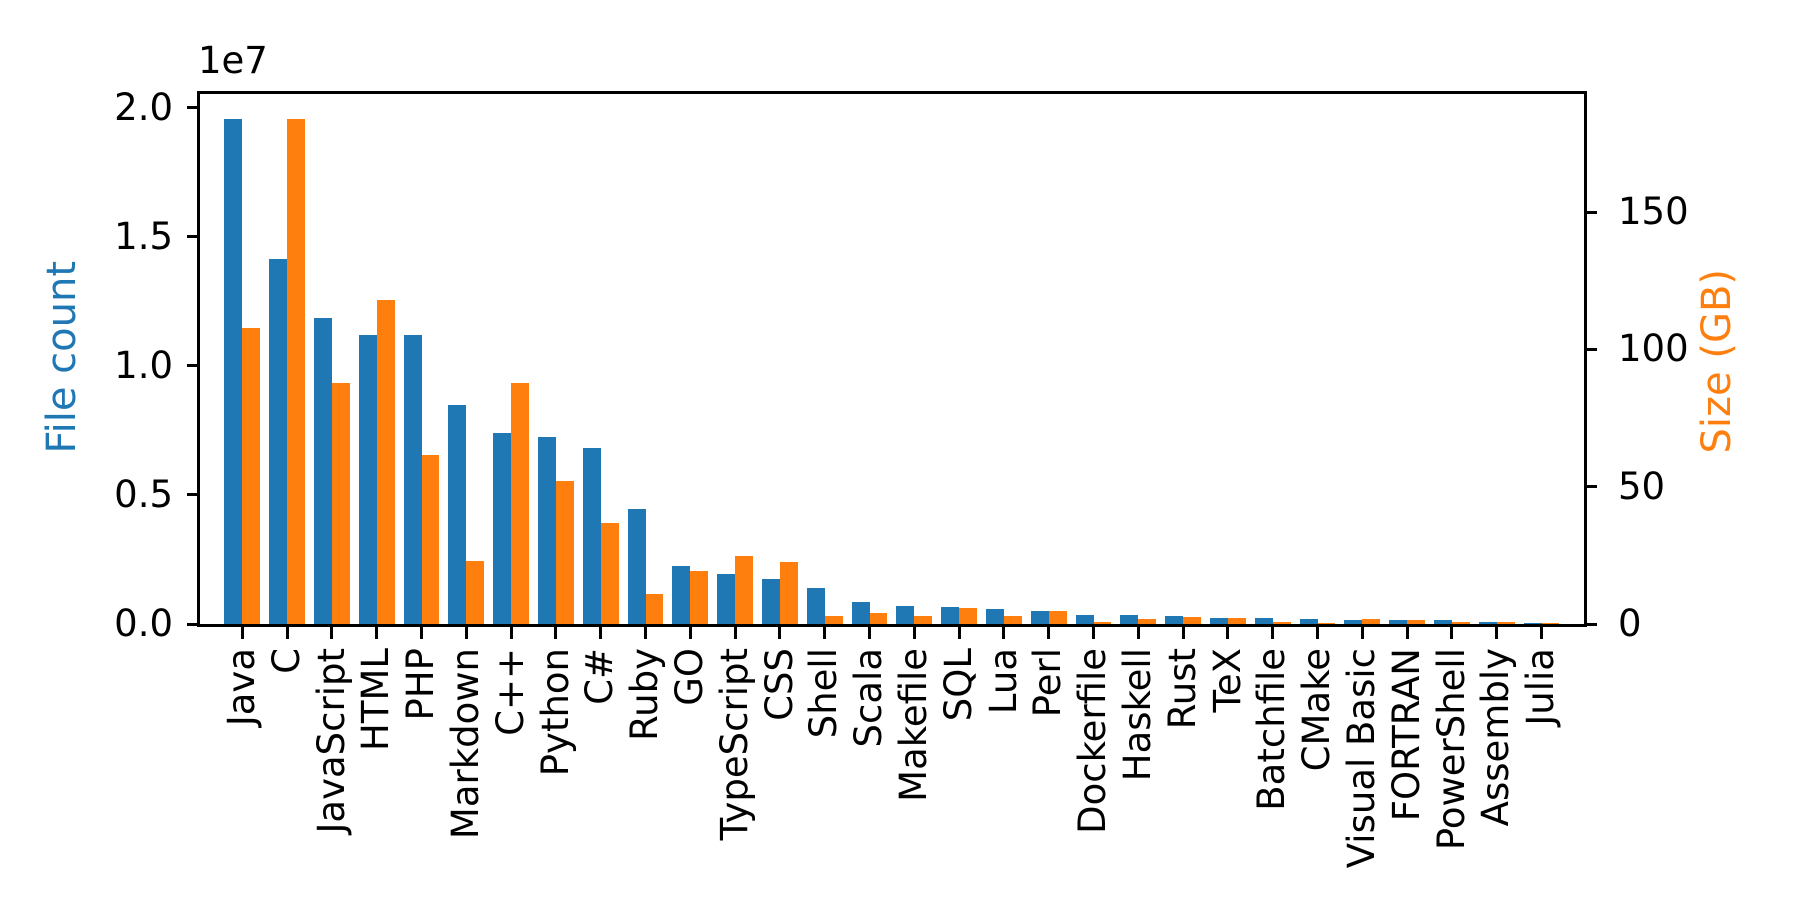  Describe the element at coordinates (771, 601) in the screenshot. I see `bar-filecount-css` at that location.